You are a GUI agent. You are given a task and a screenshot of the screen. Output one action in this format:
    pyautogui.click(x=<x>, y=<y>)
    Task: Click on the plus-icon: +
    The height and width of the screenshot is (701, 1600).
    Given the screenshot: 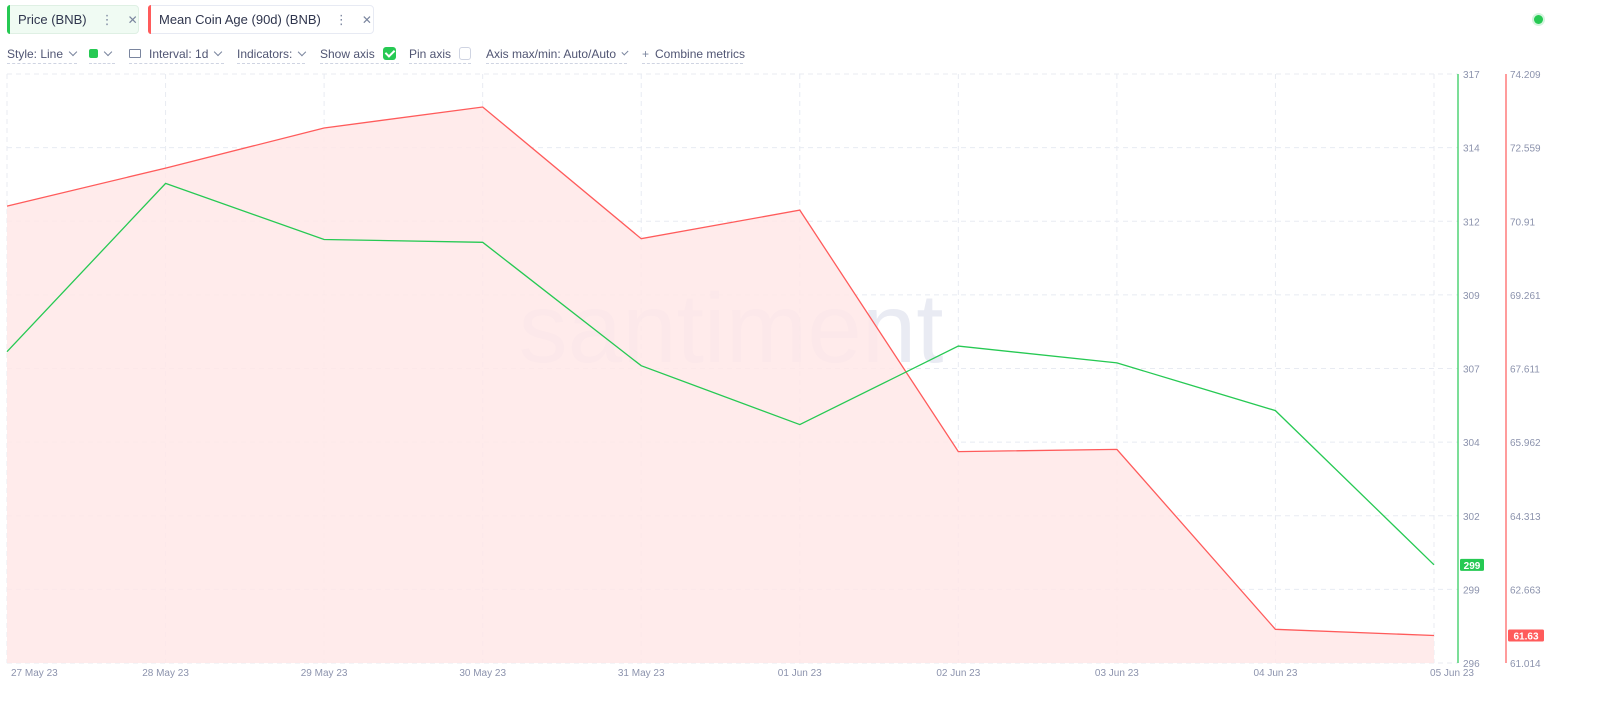 What is the action you would take?
    pyautogui.click(x=646, y=53)
    